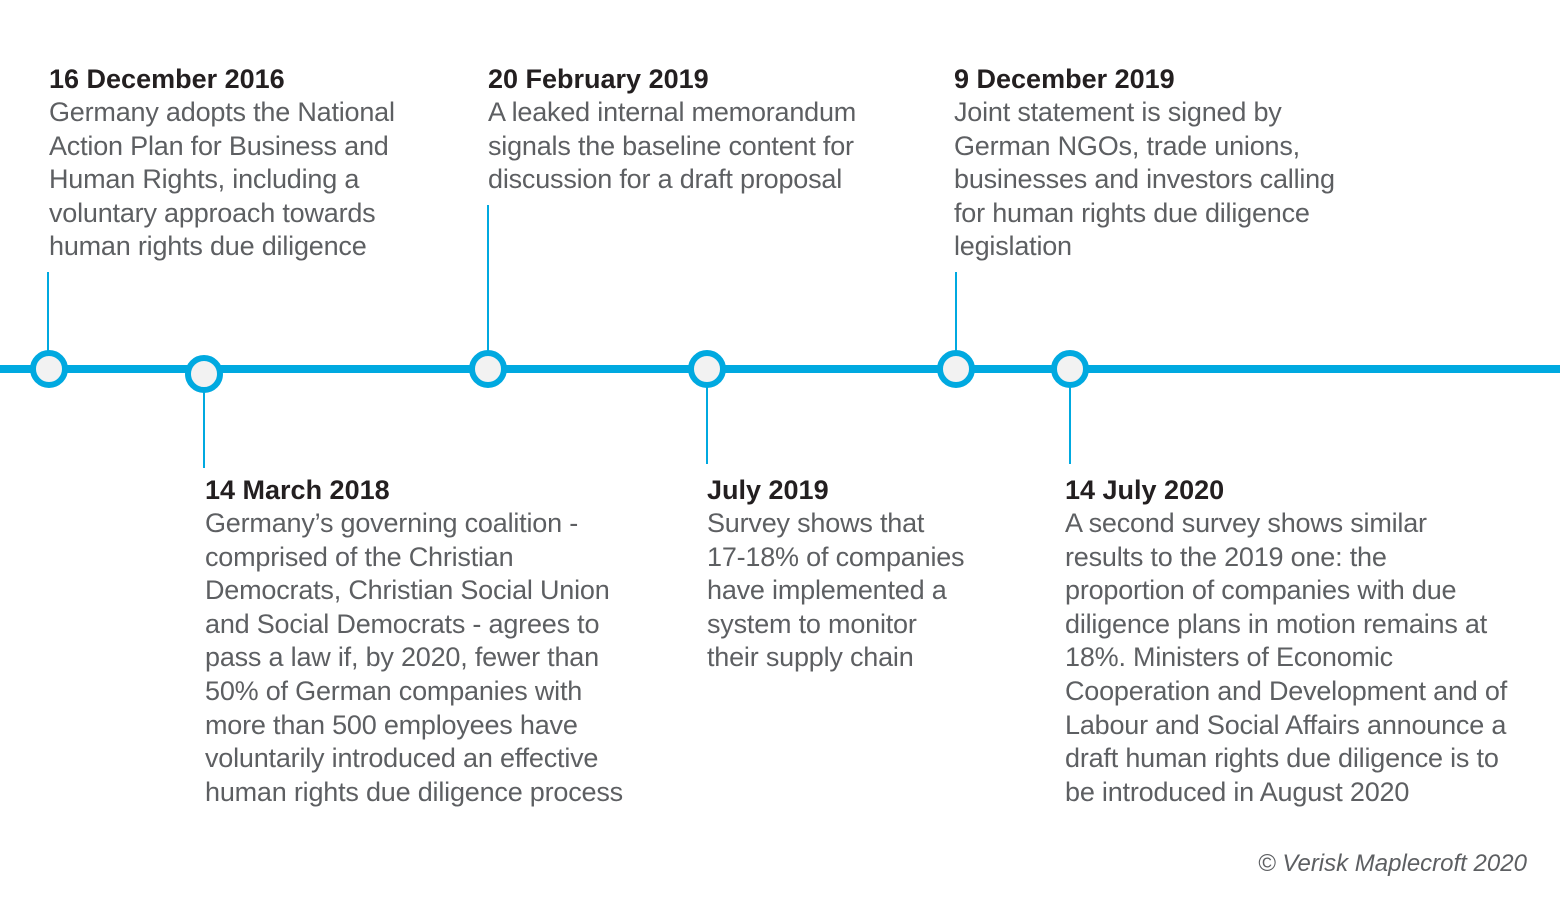 The width and height of the screenshot is (1560, 900). What do you see at coordinates (402, 758) in the screenshot?
I see `description-line: voluntarily introduced an effective` at bounding box center [402, 758].